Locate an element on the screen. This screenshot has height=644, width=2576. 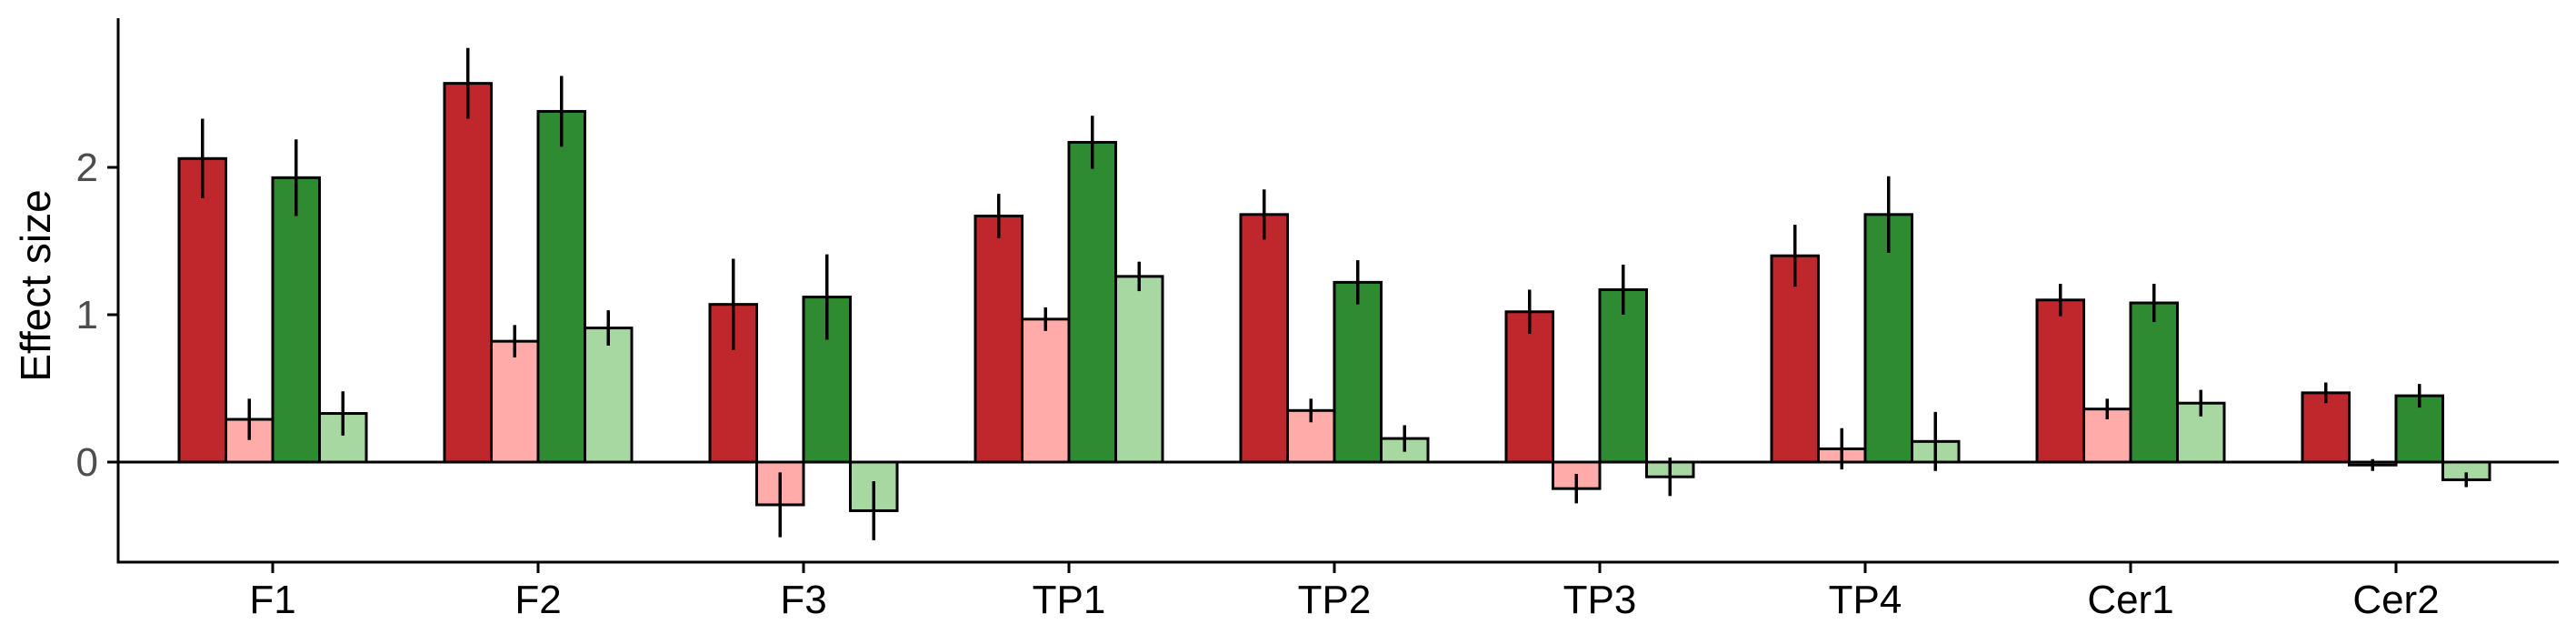
y-ticks: 0 1 2 is located at coordinates (97, 315).